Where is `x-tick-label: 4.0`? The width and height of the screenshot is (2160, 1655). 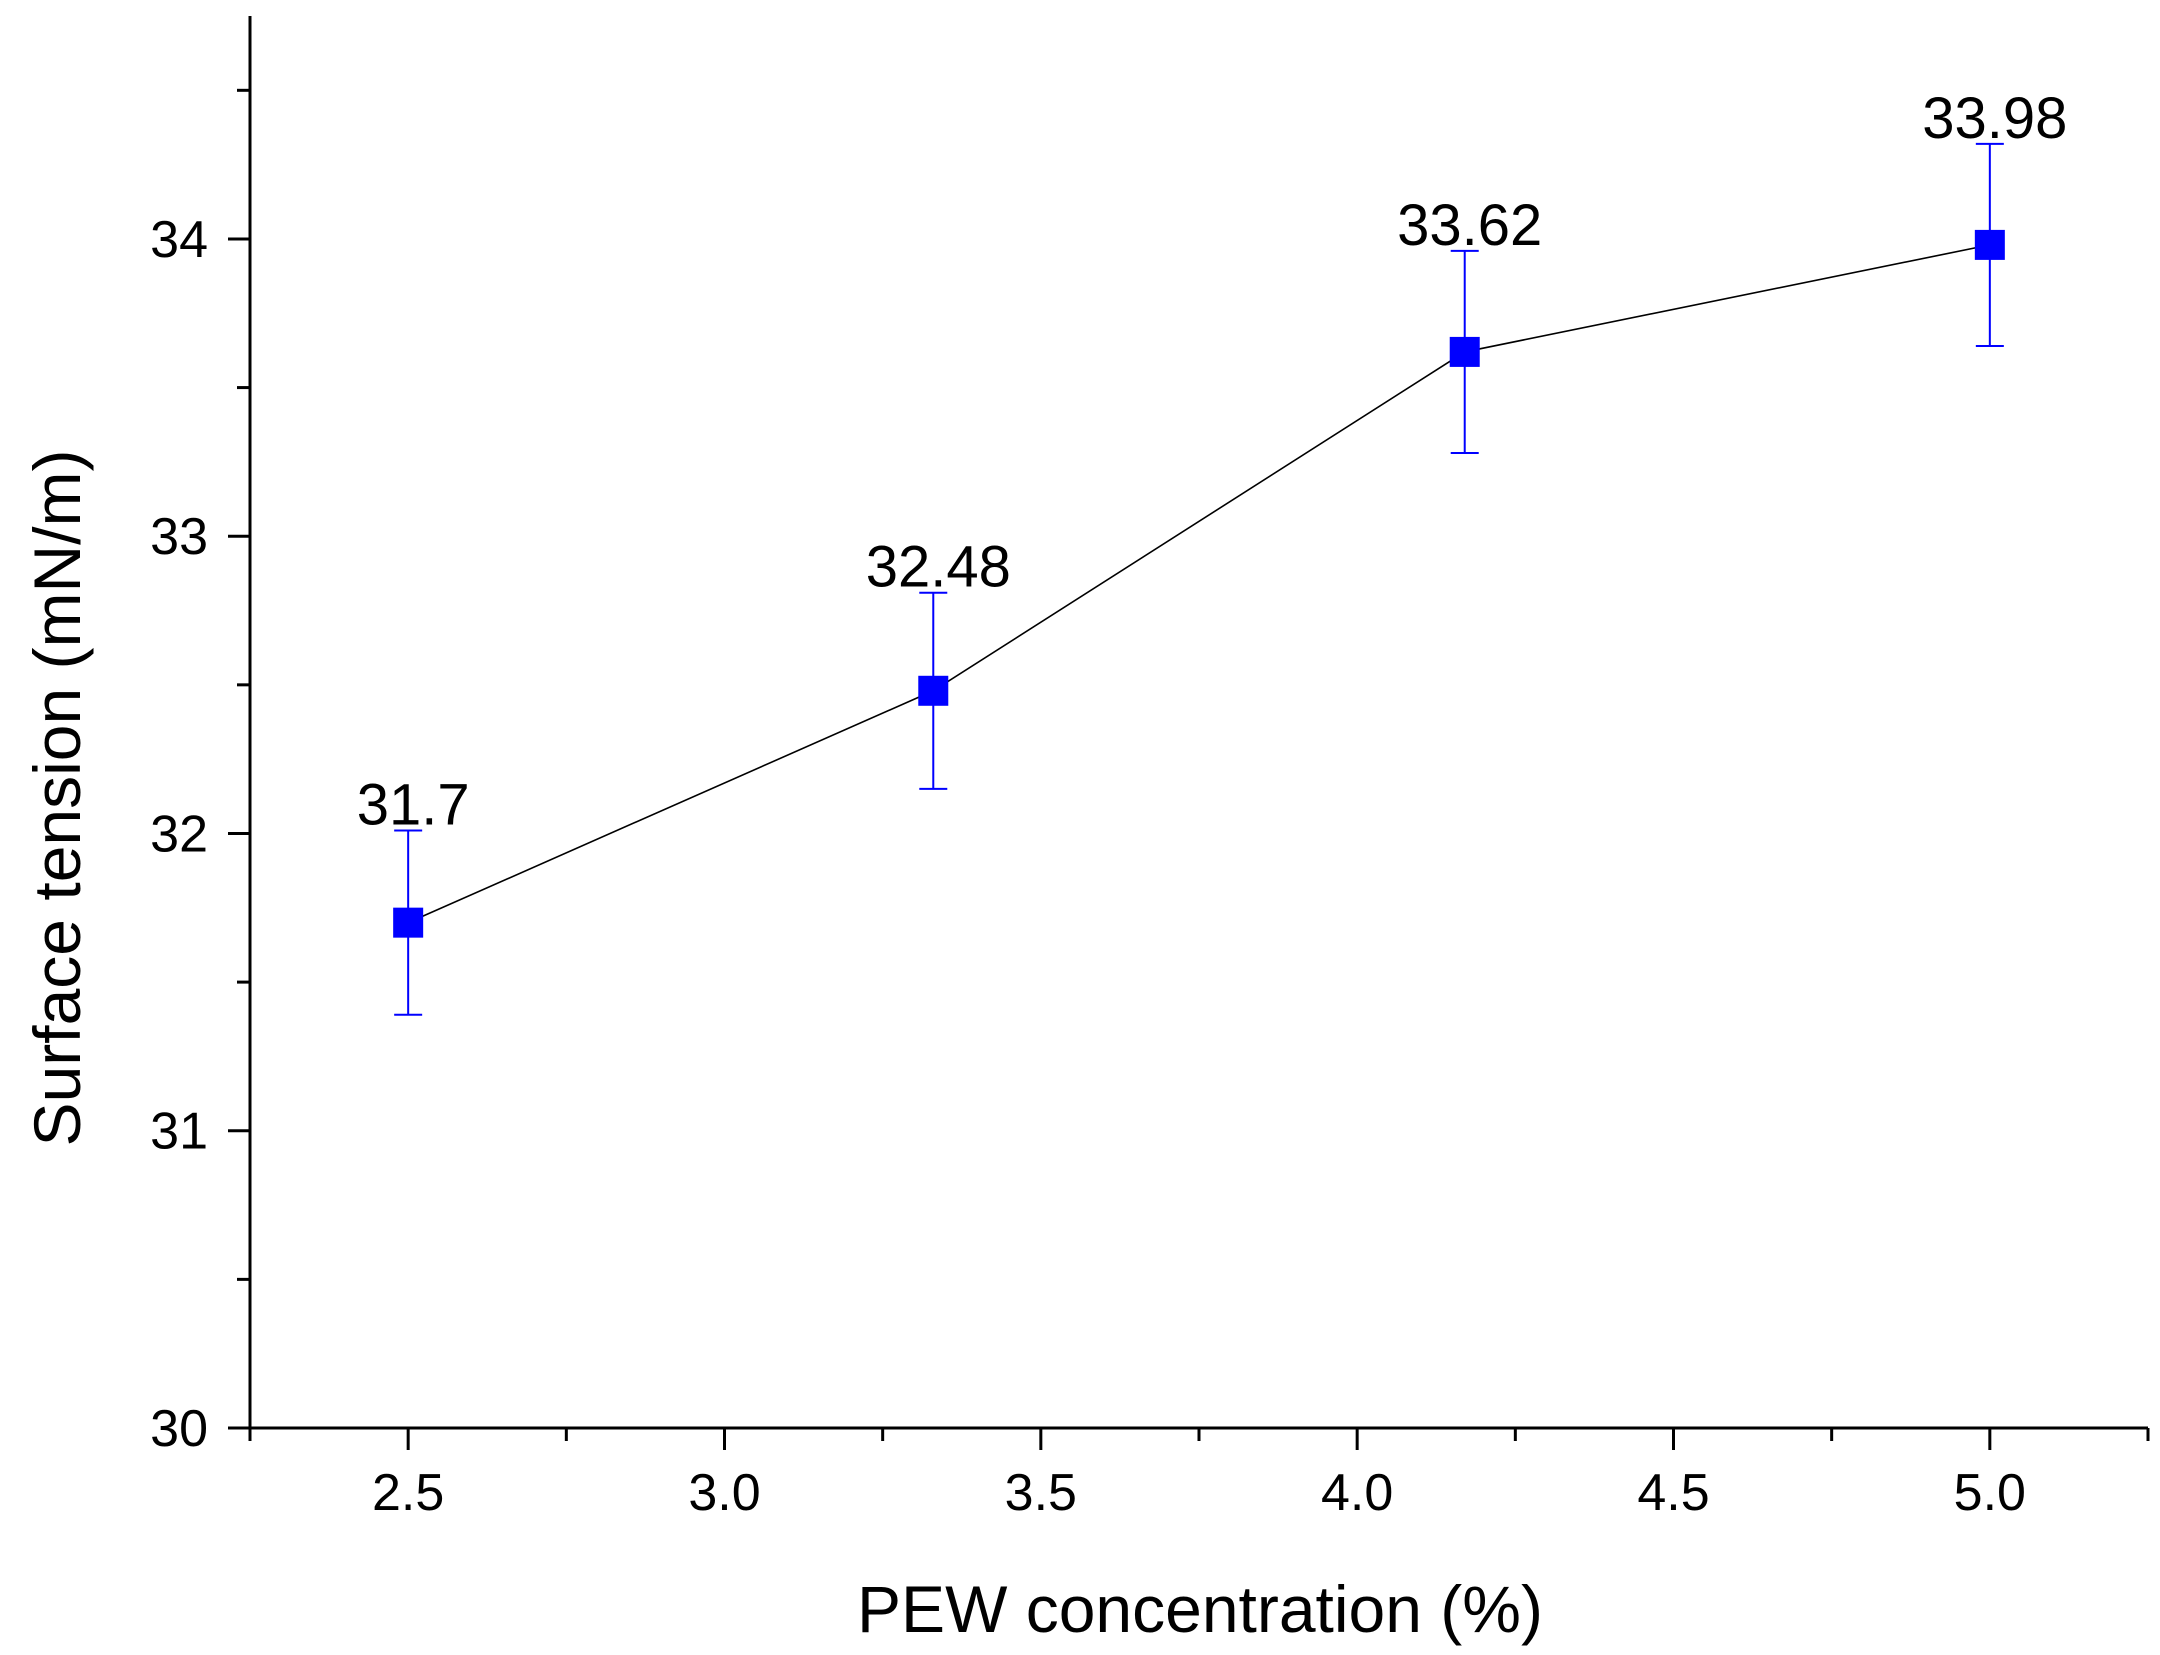
x-tick-label: 4.0 is located at coordinates (1357, 1493).